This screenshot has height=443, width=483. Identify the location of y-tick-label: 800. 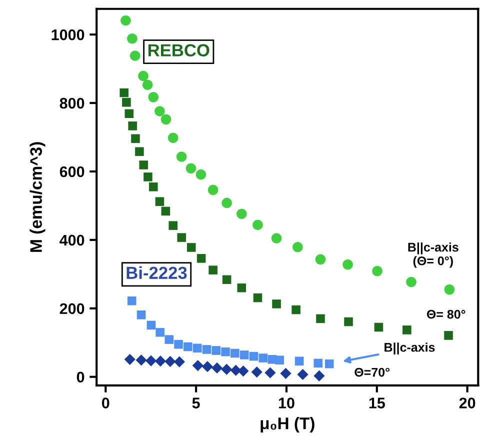
(72, 103).